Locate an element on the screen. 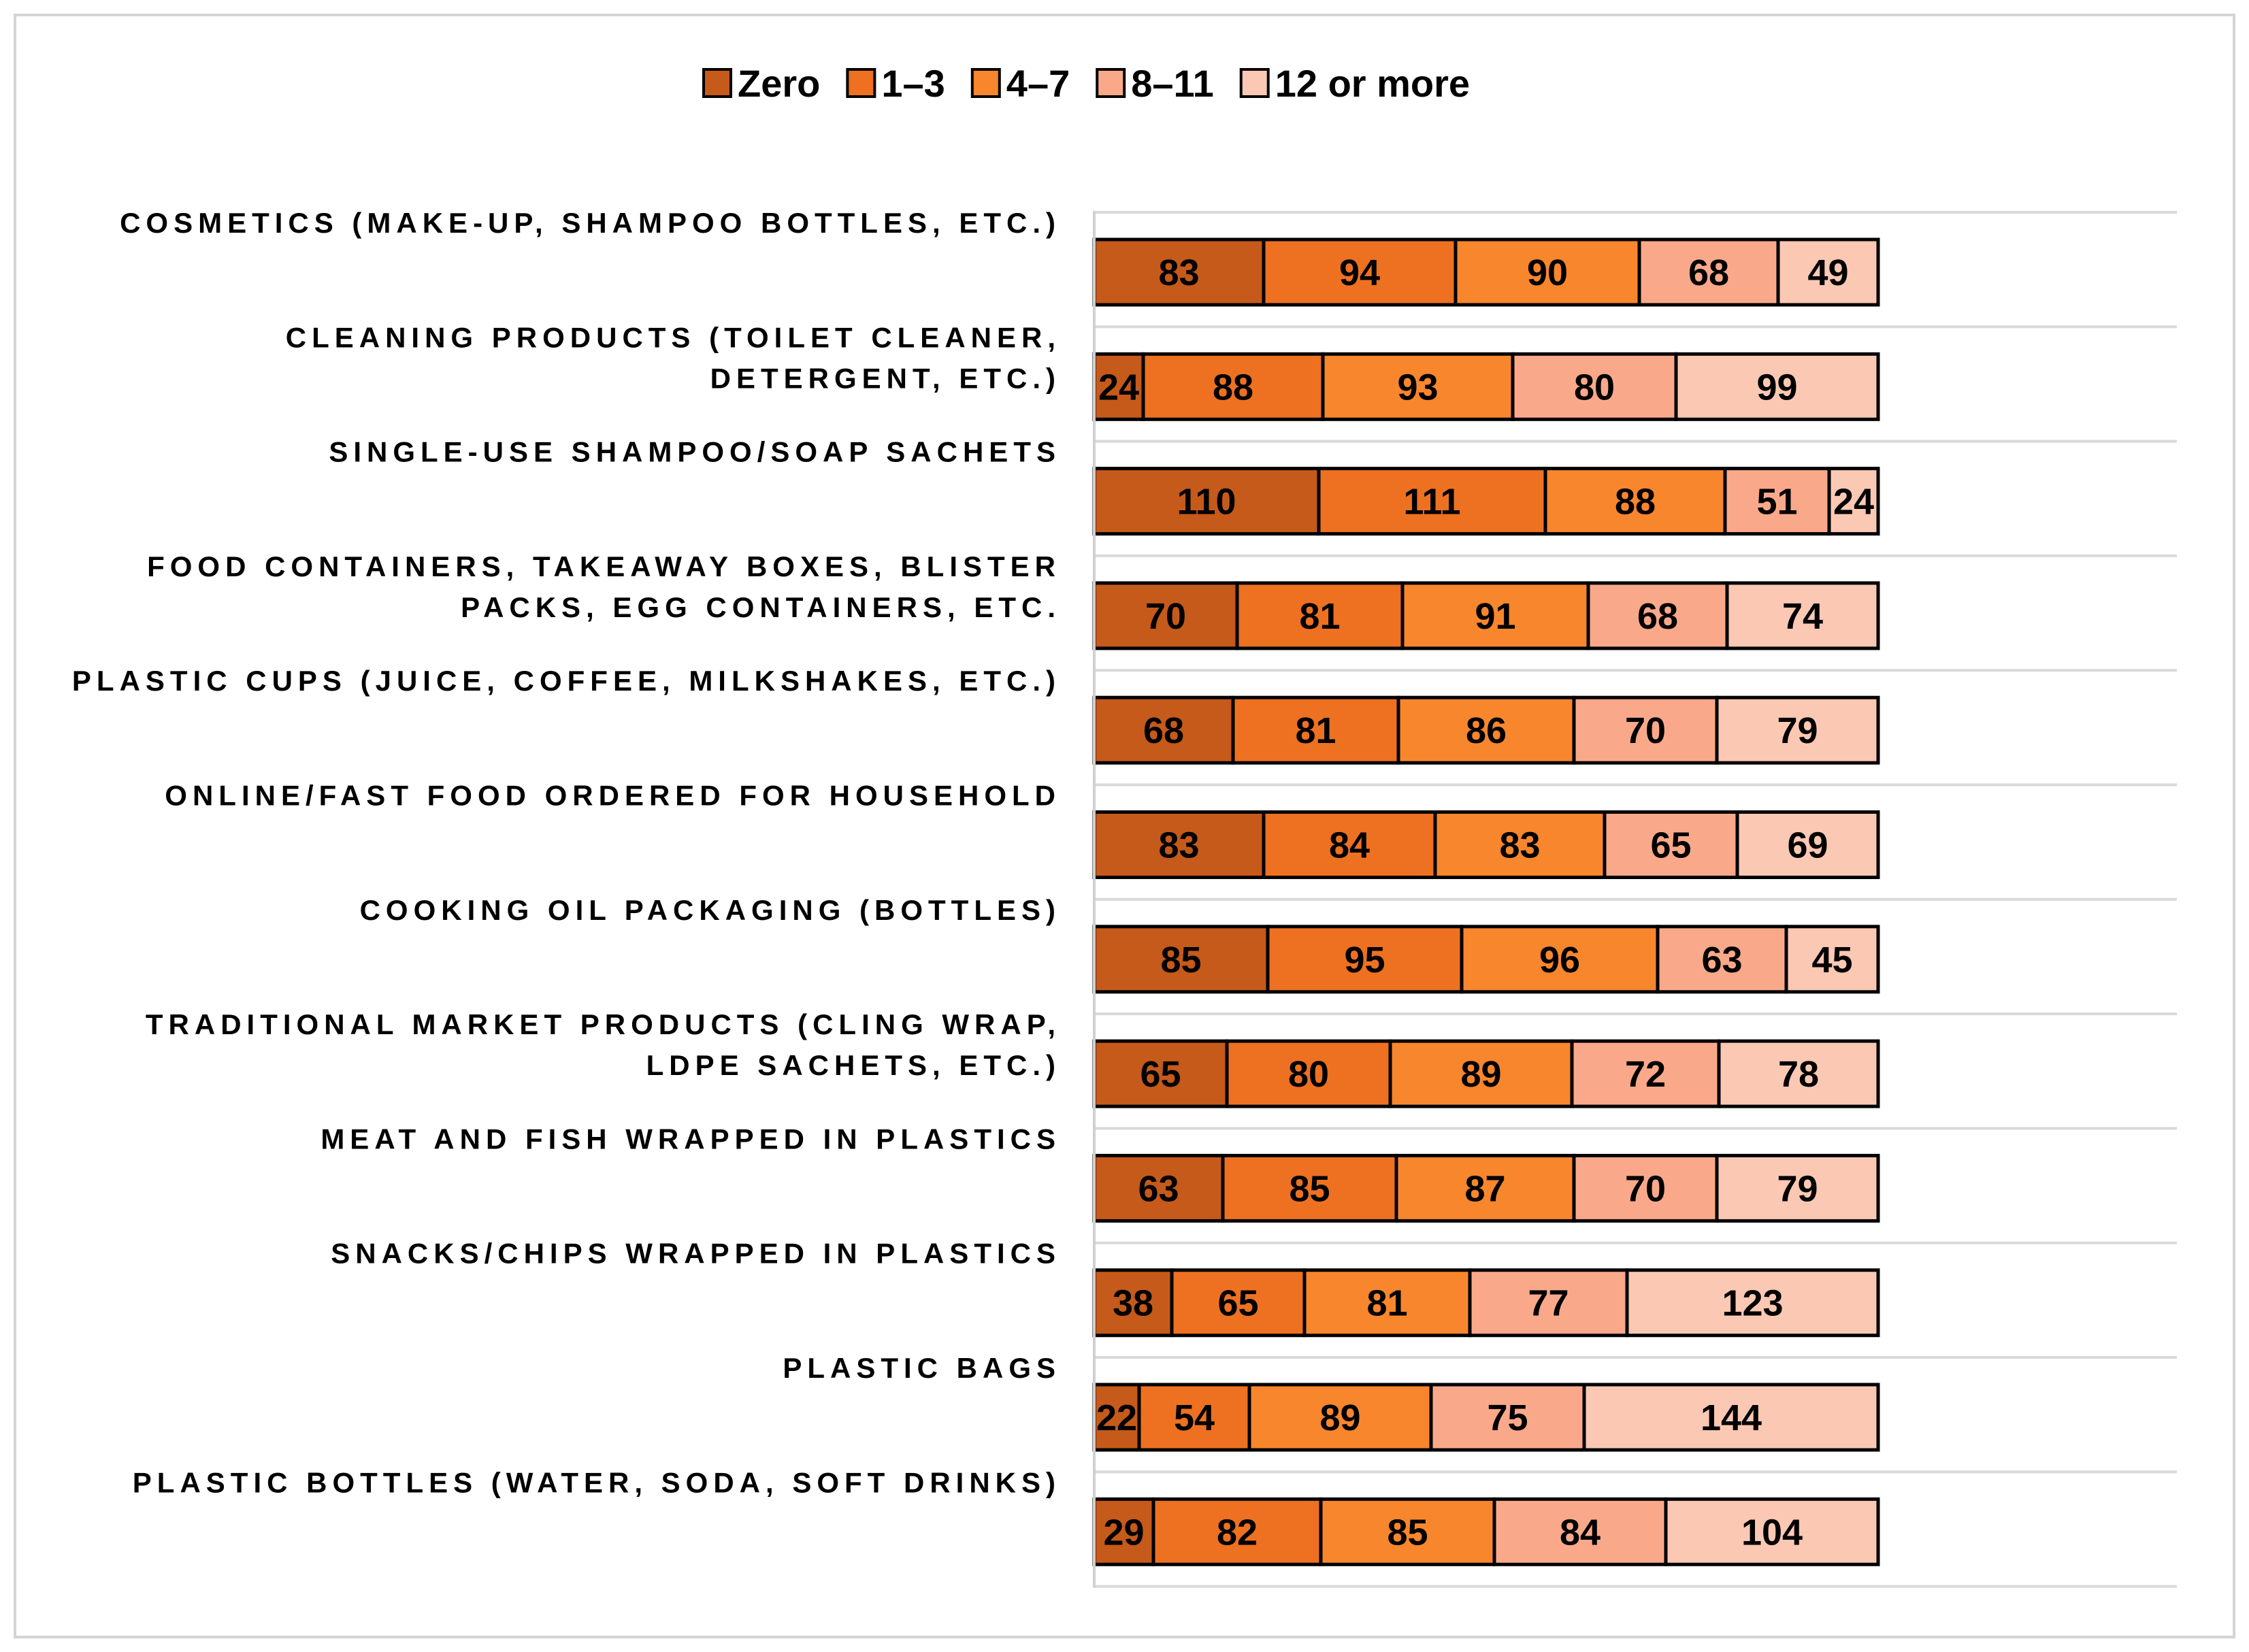 This screenshot has height=1652, width=2249. data-label: 78 is located at coordinates (1798, 1074).